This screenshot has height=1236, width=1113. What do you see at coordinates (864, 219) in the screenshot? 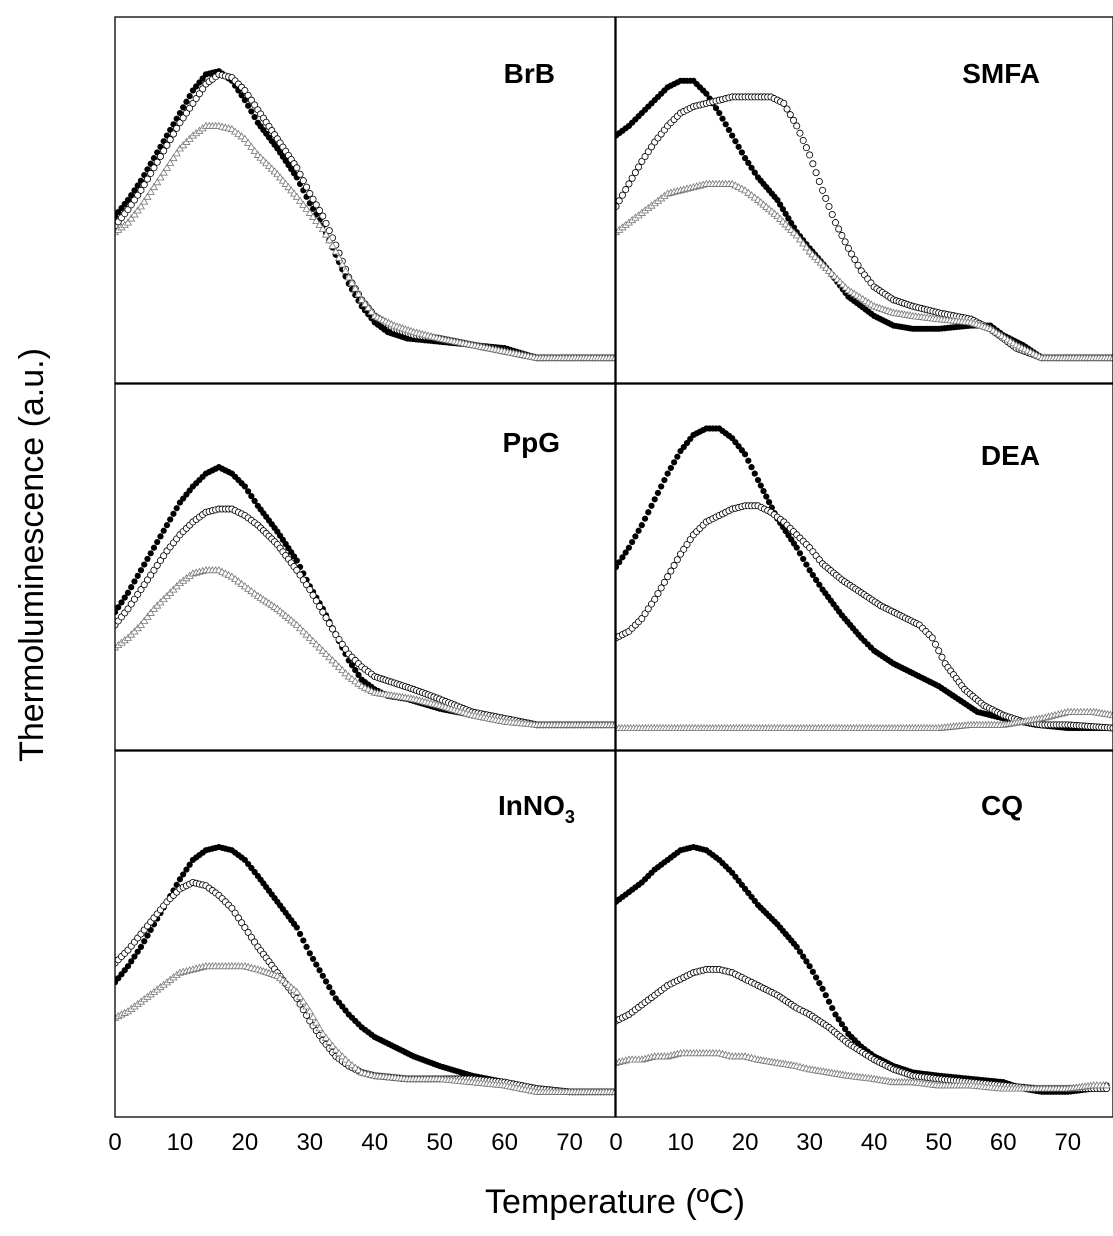
I see `series-filled-circle` at bounding box center [864, 219].